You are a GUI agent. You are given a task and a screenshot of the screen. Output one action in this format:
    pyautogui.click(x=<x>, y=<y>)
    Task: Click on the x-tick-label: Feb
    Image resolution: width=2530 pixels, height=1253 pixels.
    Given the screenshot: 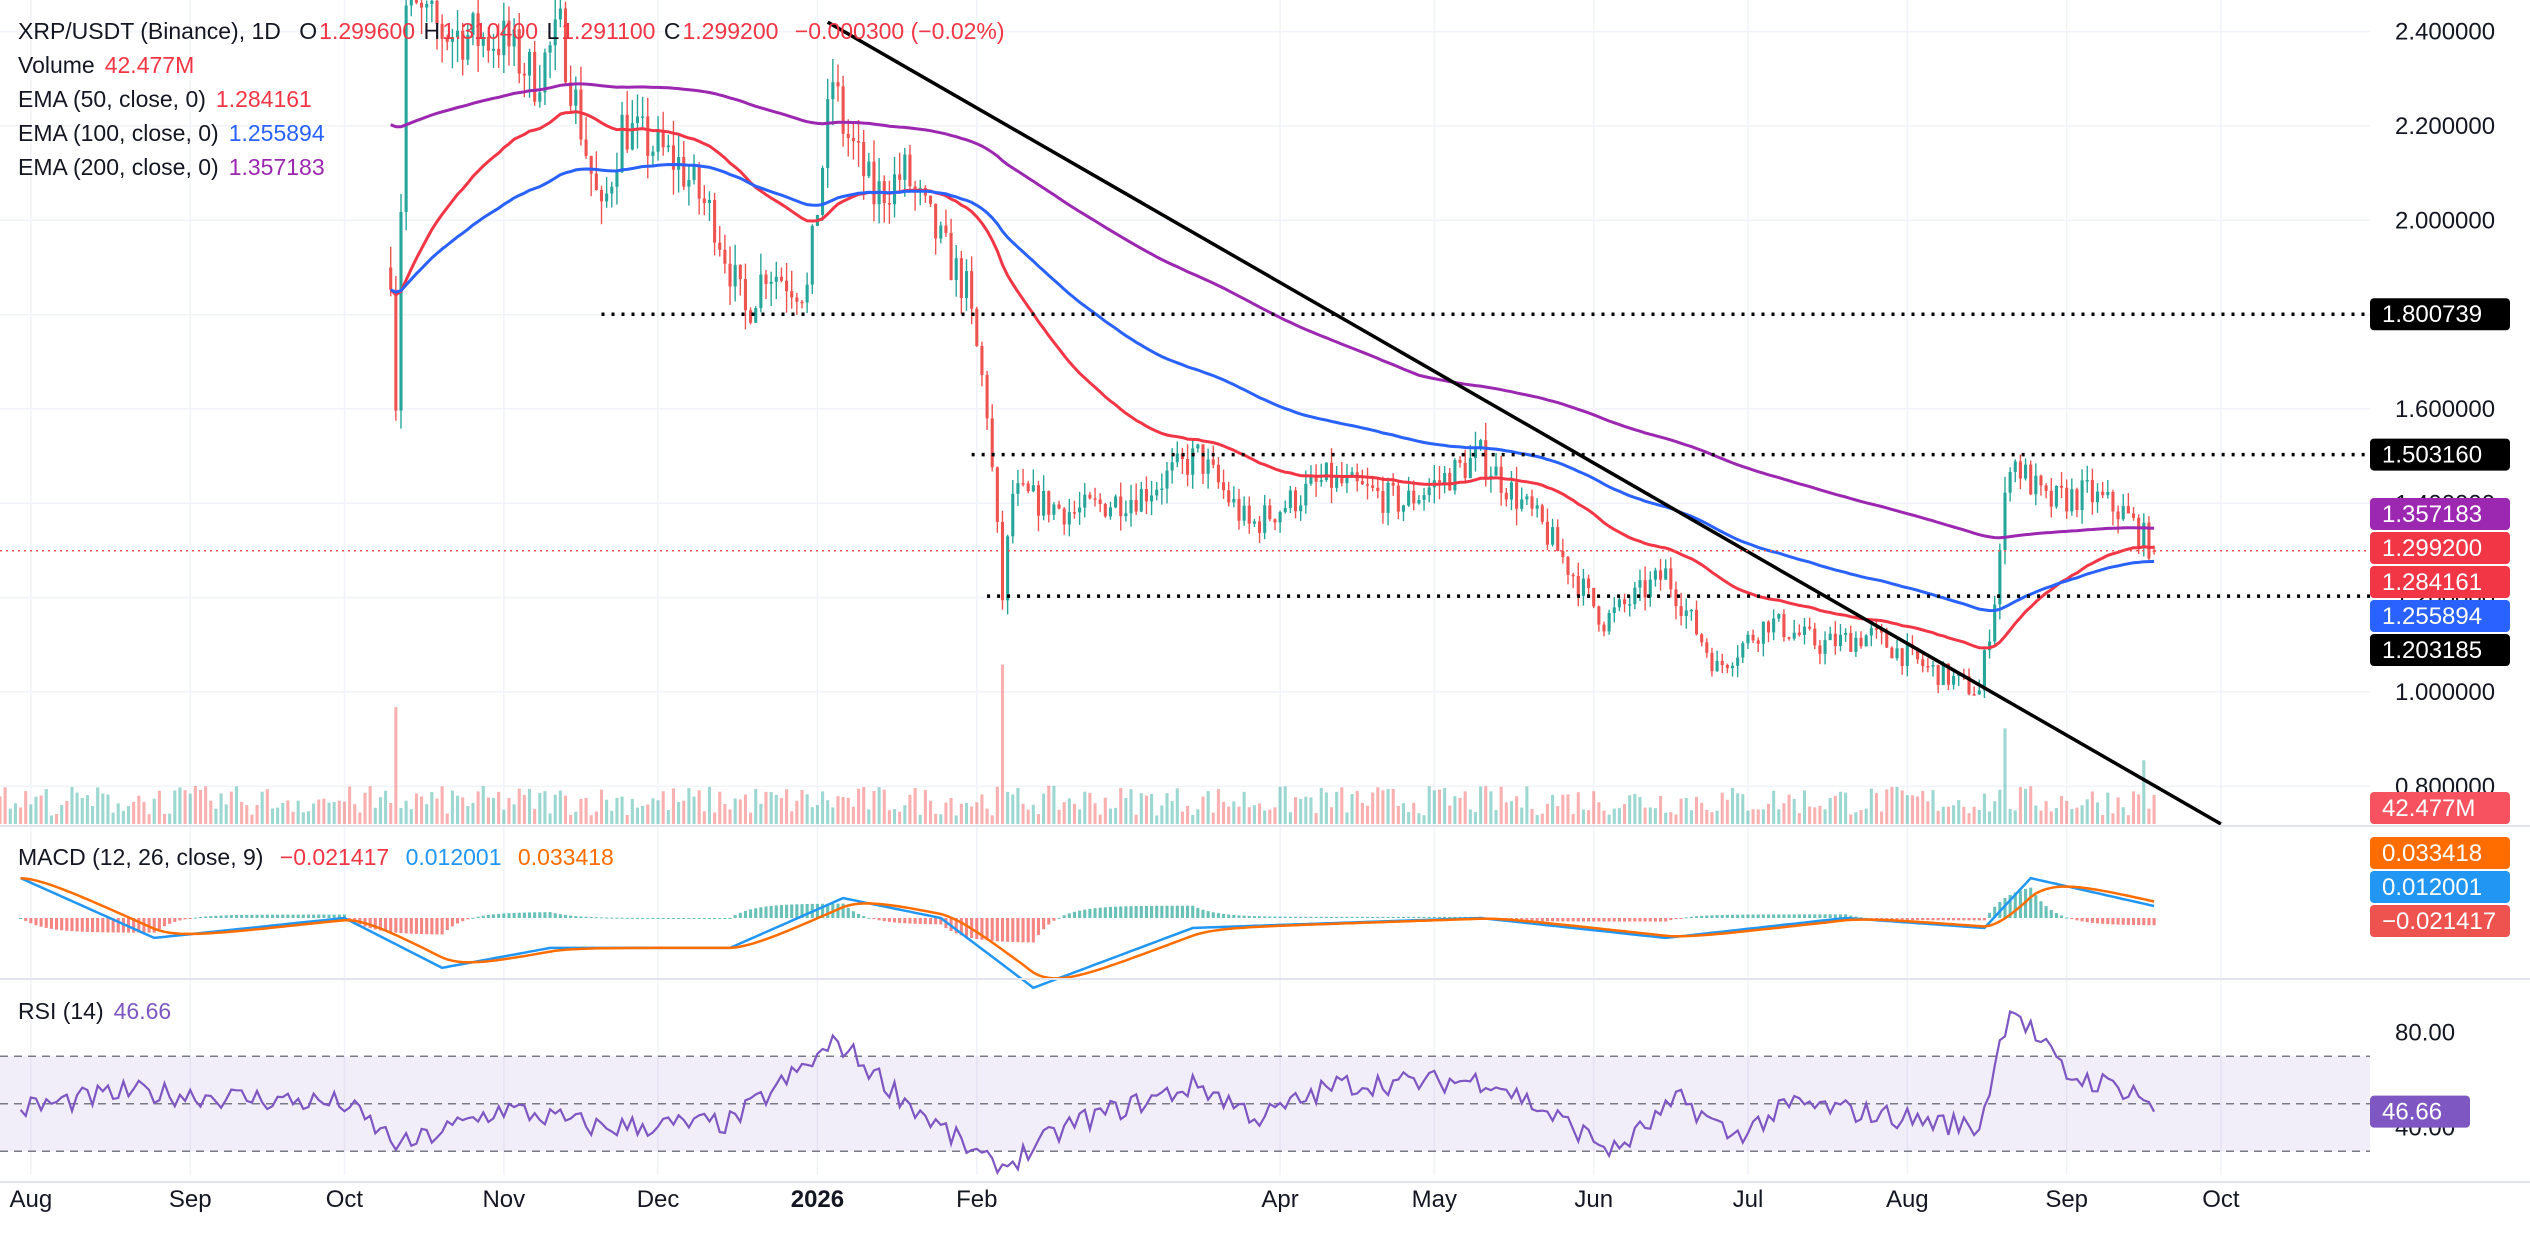 What is the action you would take?
    pyautogui.click(x=976, y=1199)
    